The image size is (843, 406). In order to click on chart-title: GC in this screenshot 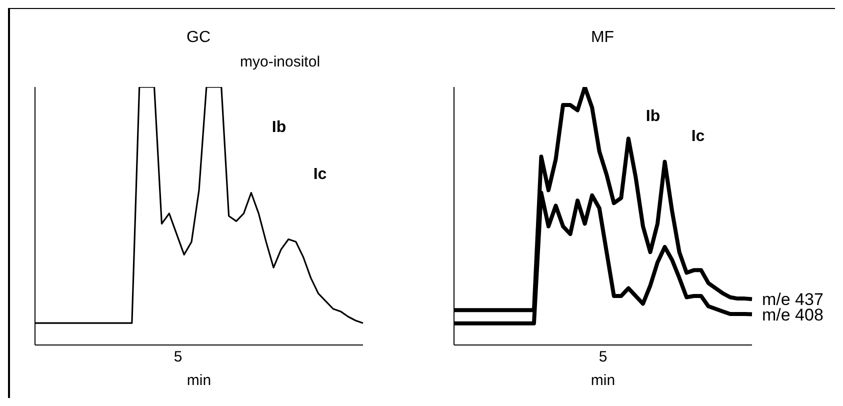, I will do `click(199, 38)`.